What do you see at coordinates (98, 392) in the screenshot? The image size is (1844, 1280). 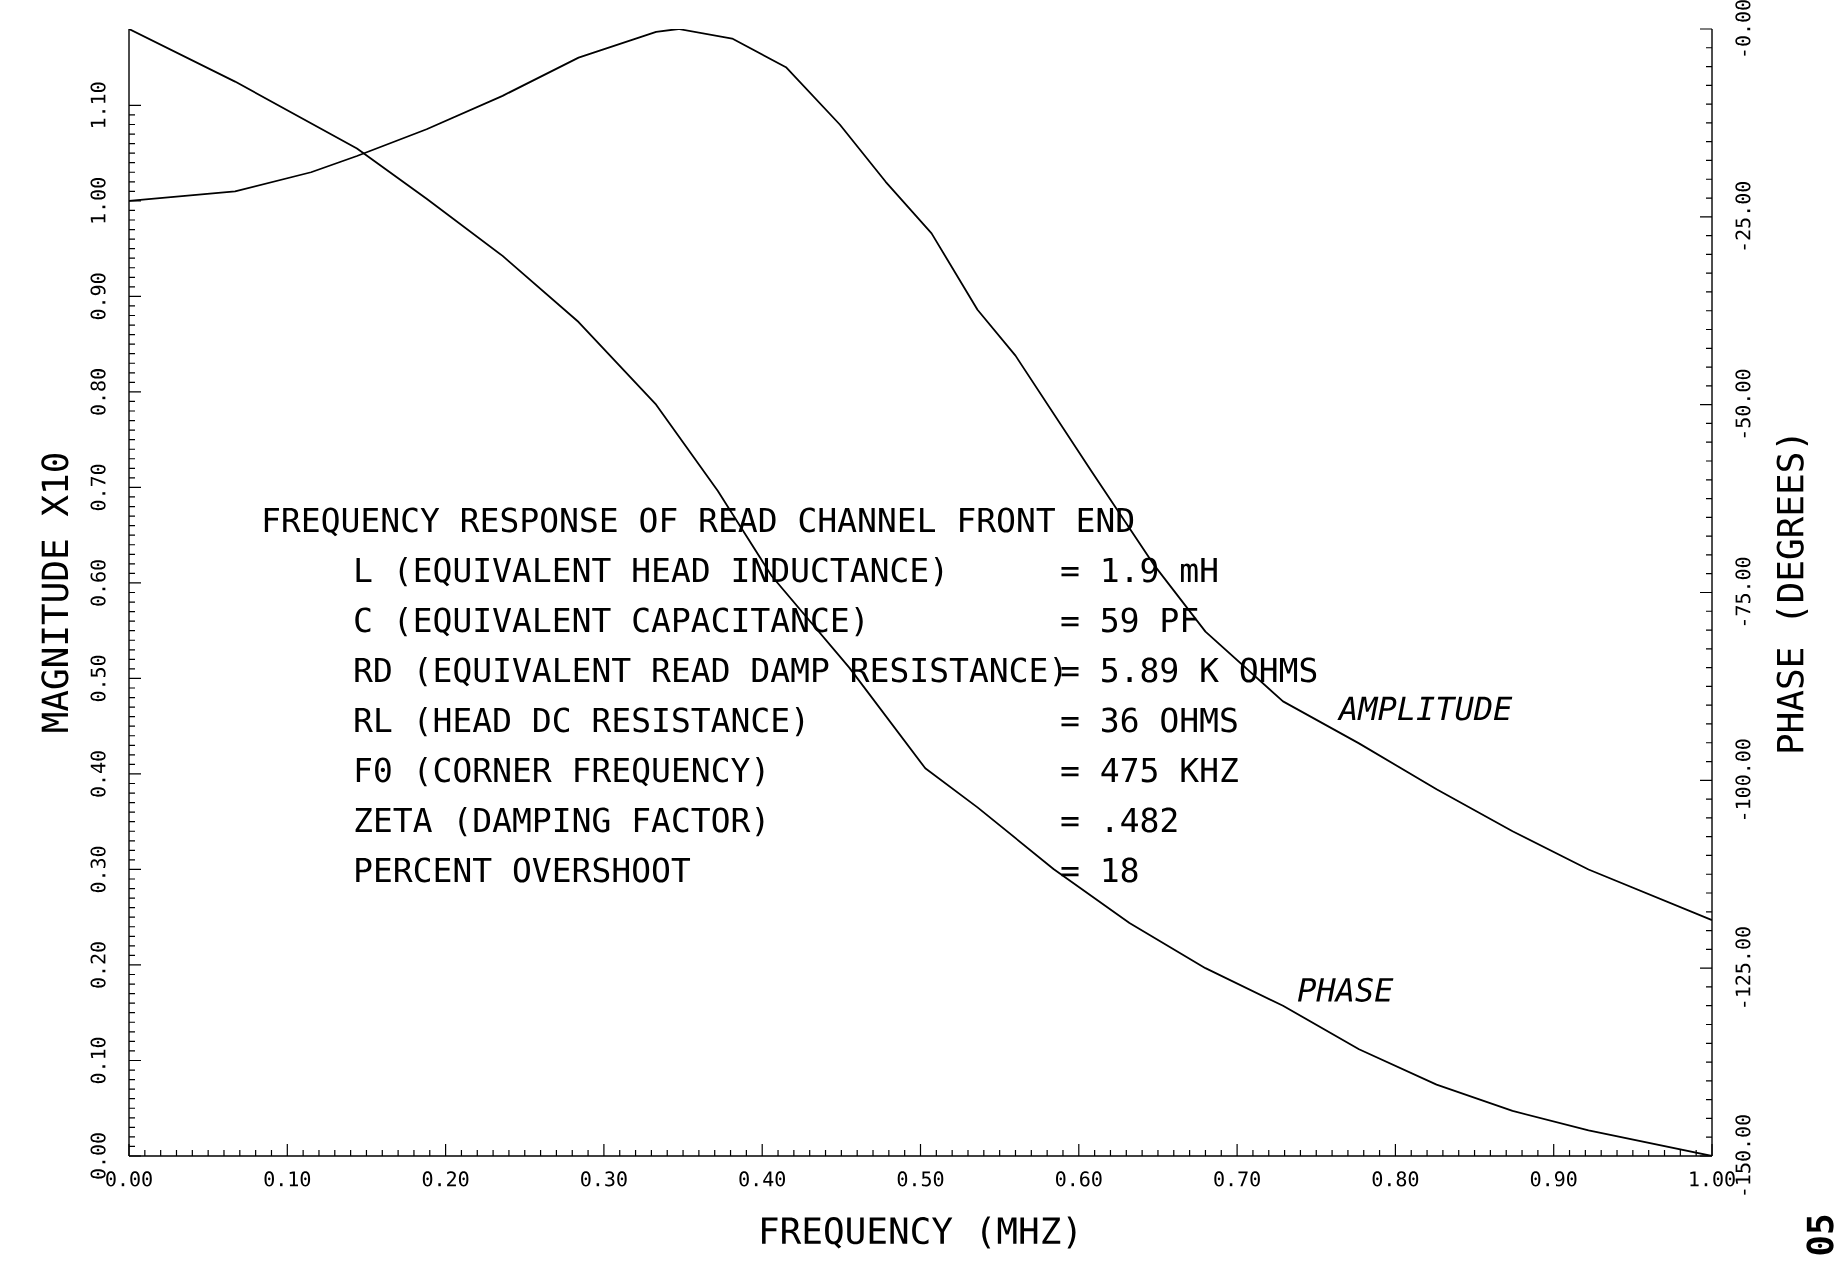 I see `y-tick-label: 0.80` at bounding box center [98, 392].